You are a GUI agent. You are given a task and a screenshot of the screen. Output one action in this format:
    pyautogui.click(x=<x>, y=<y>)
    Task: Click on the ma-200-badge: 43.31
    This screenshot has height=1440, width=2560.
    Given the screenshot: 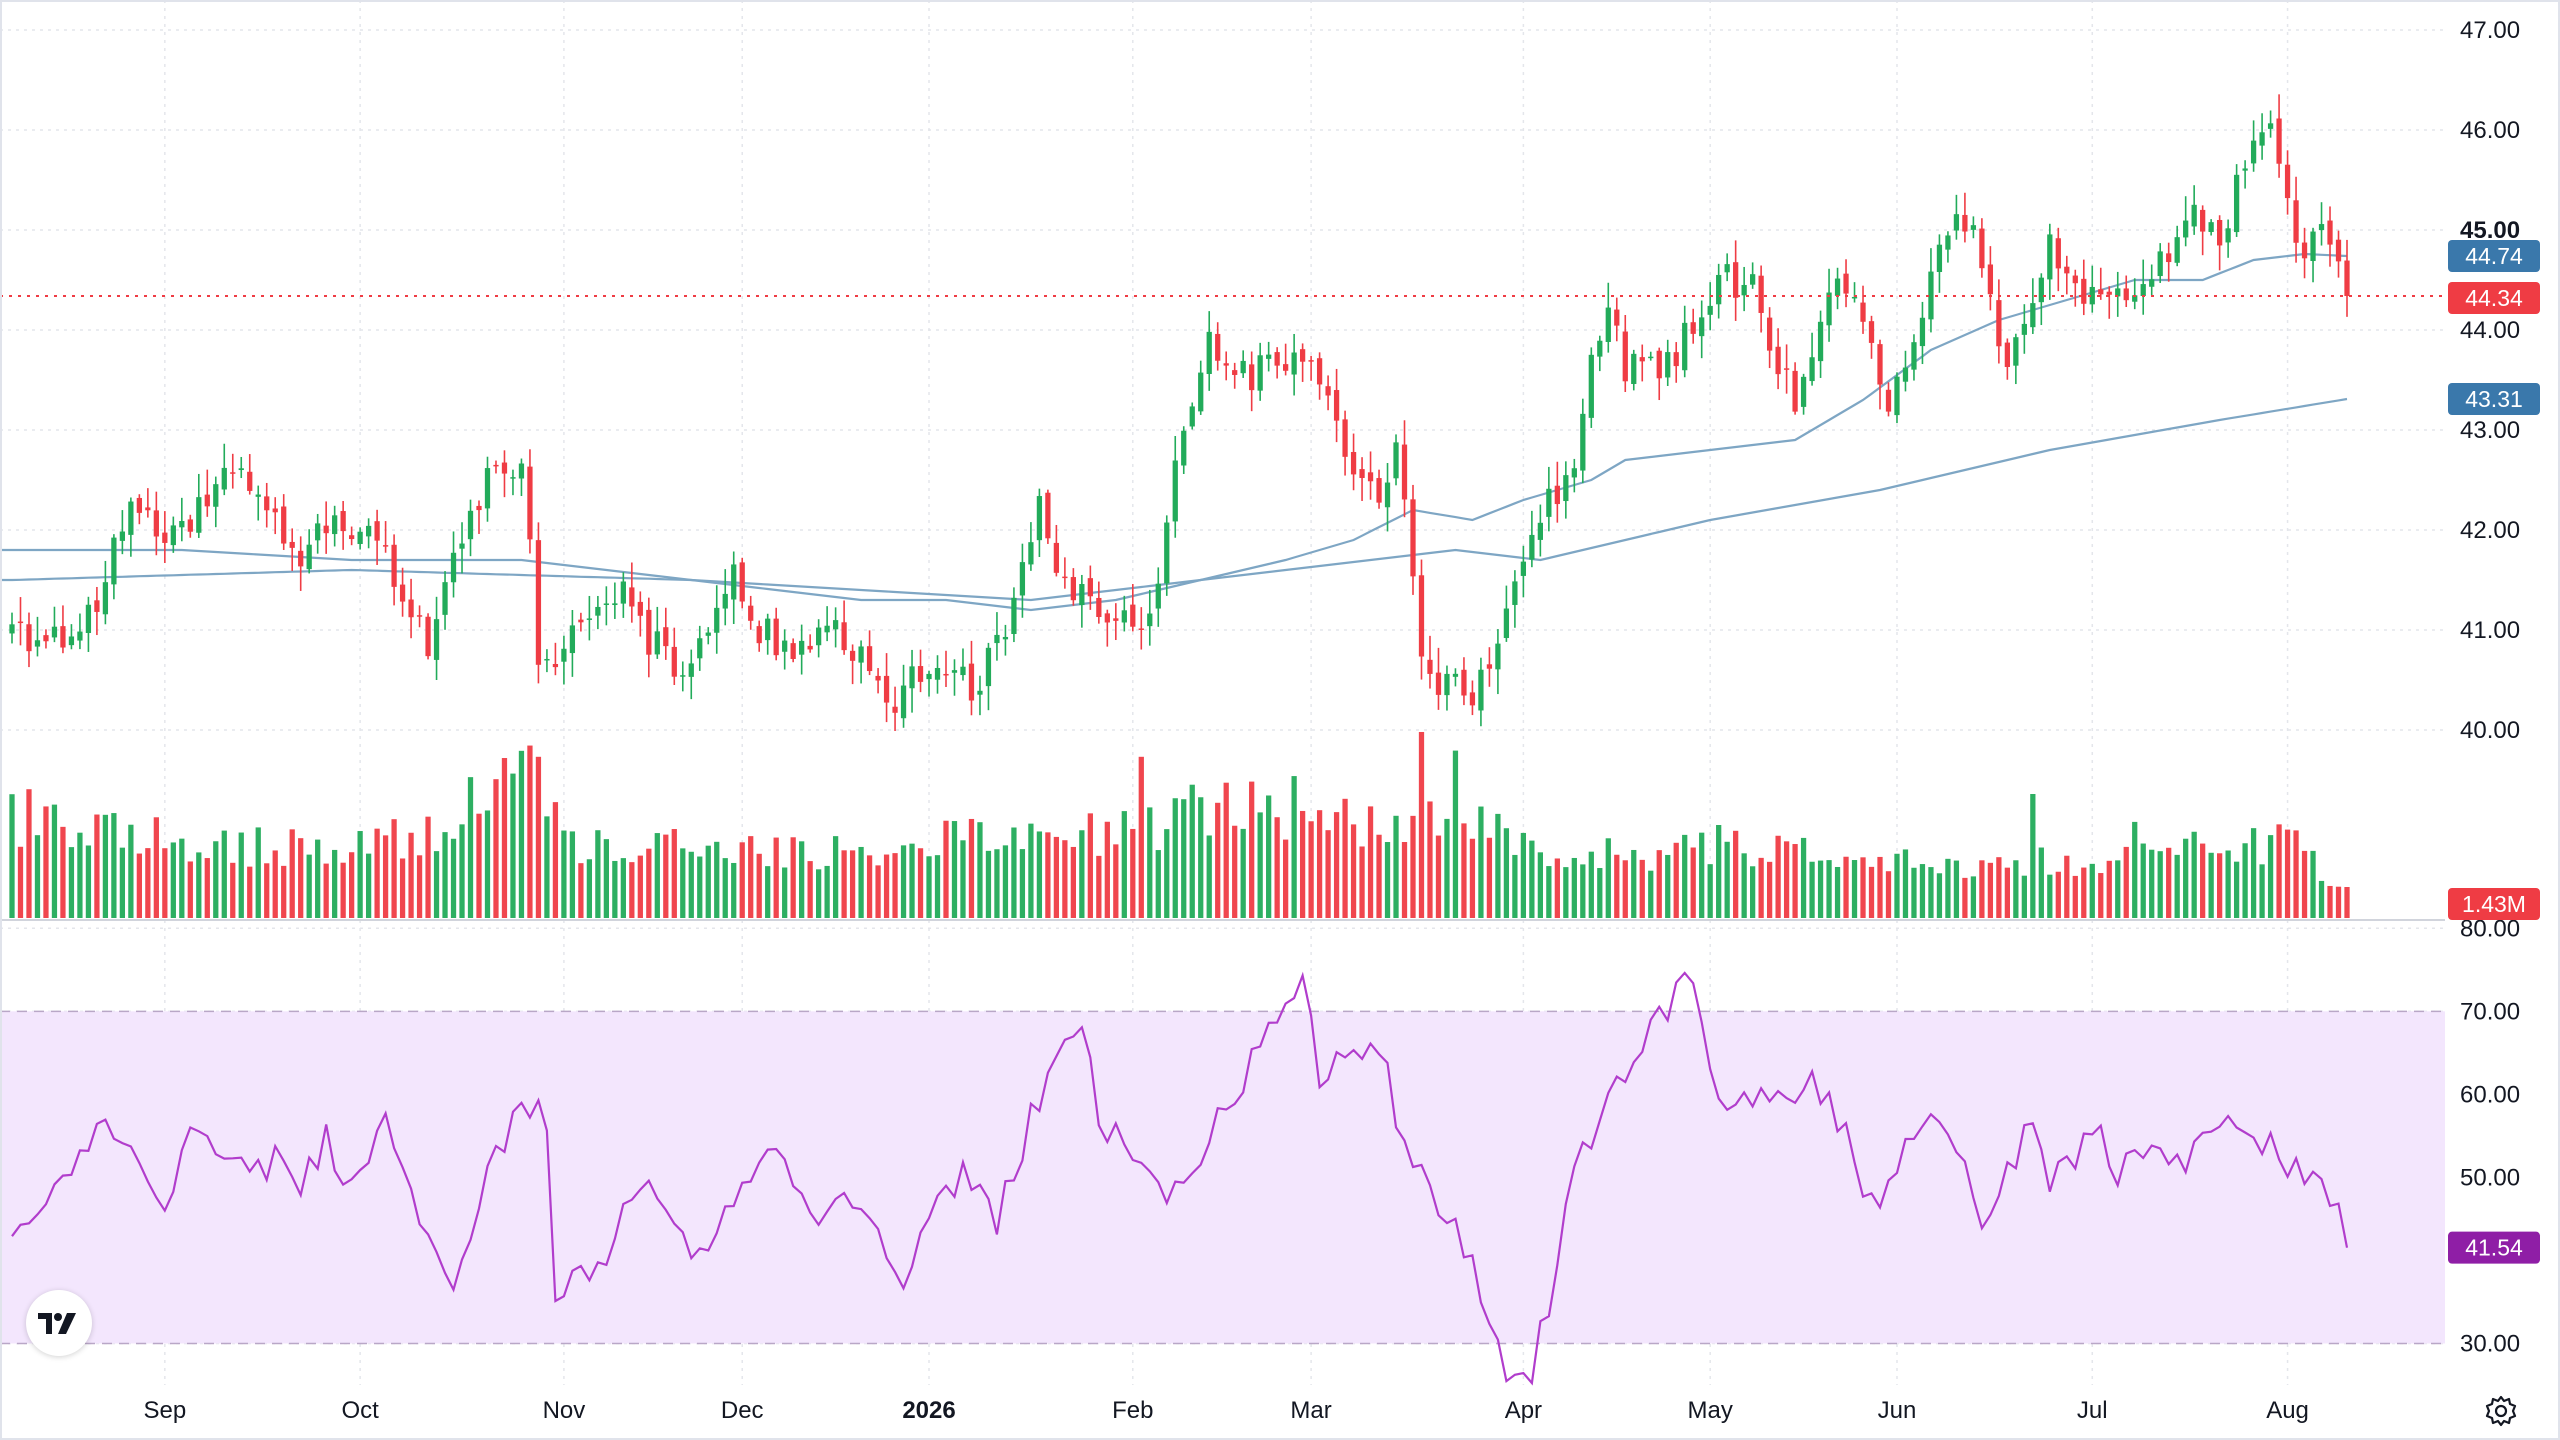 What is the action you would take?
    pyautogui.click(x=2494, y=399)
    